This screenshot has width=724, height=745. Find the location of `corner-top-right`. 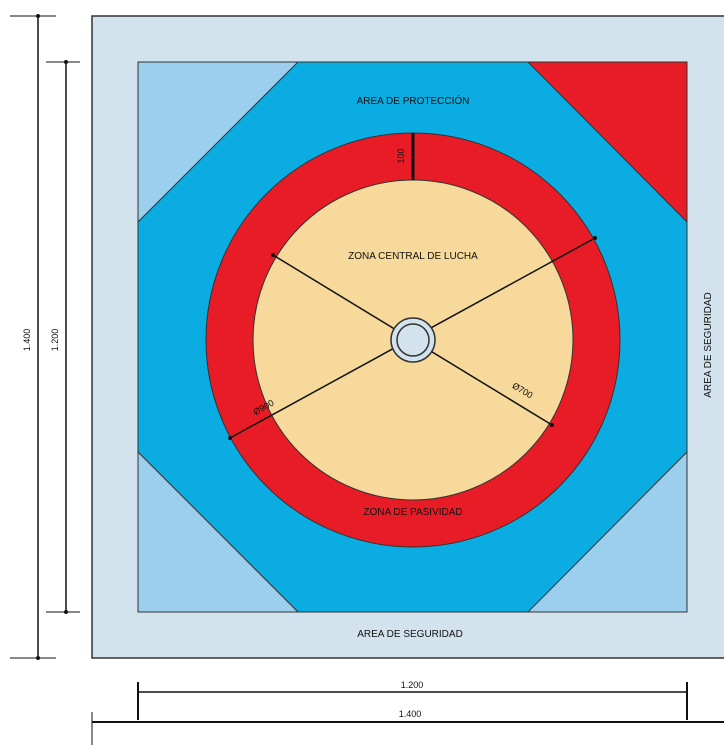

corner-top-right is located at coordinates (607, 142).